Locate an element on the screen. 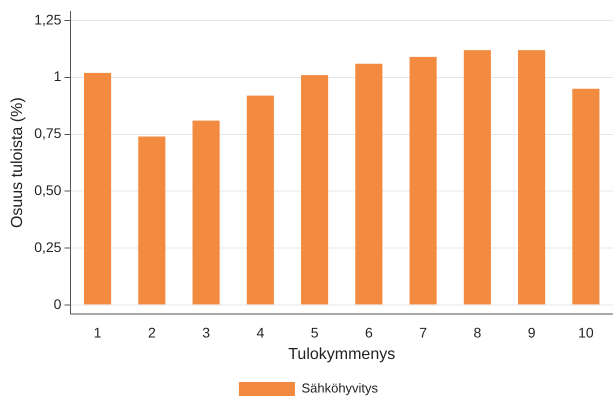 This screenshot has height=410, width=613. x-tick-label: 3 is located at coordinates (206, 332).